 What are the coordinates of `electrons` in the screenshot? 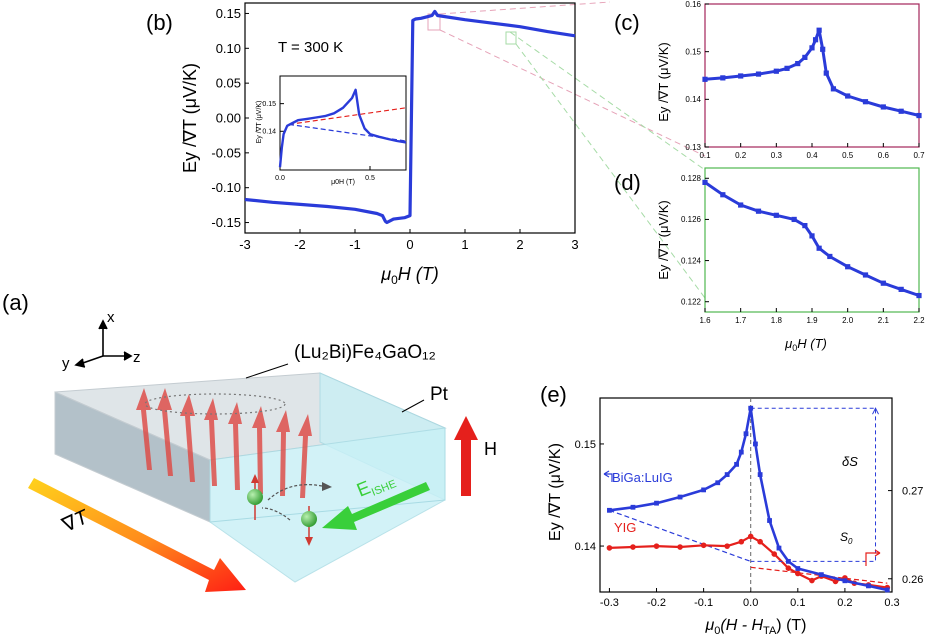 It's located at (289, 510).